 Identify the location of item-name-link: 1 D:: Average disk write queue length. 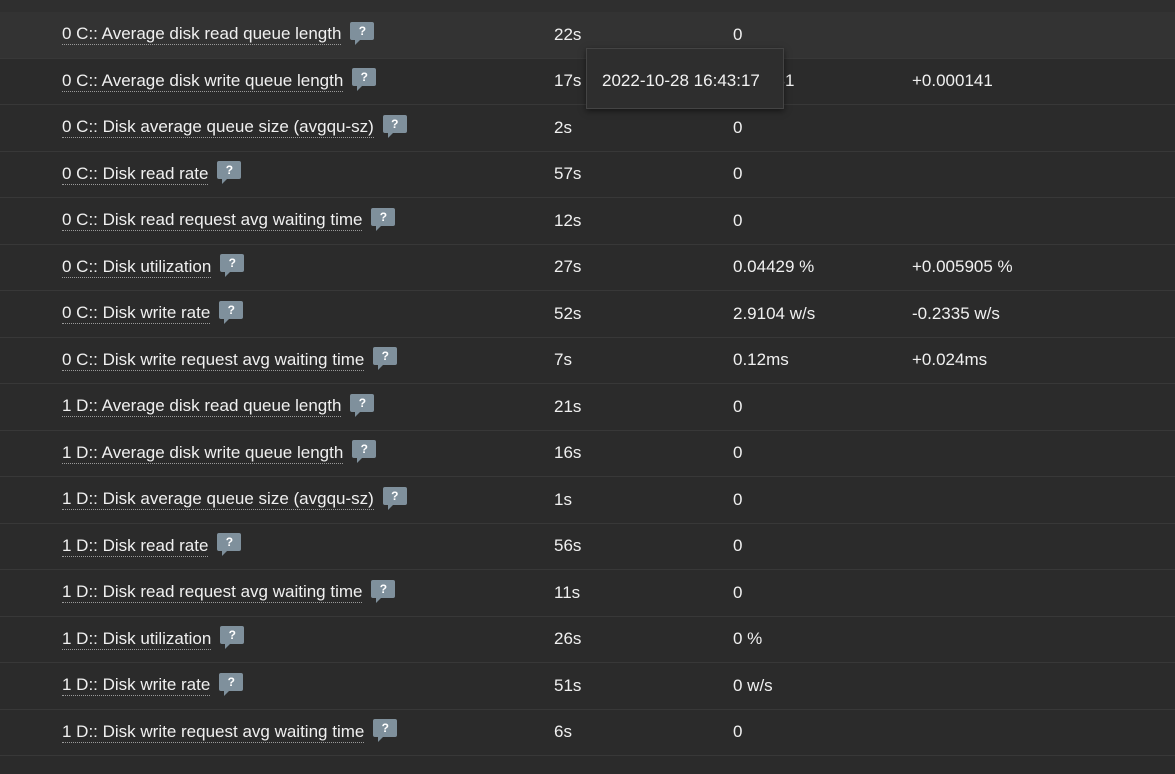
(203, 453).